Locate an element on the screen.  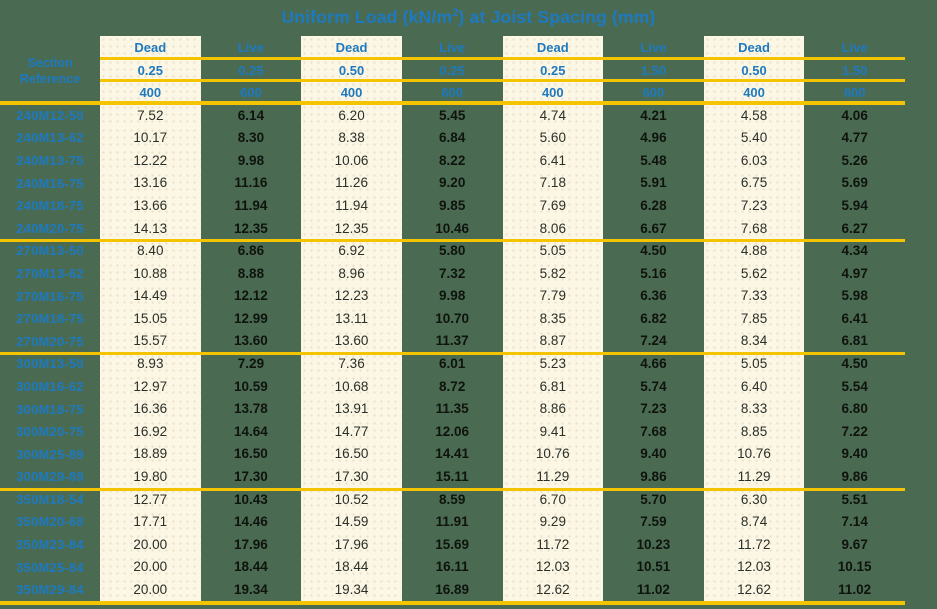
data-cell: 10.06 is located at coordinates (351, 160).